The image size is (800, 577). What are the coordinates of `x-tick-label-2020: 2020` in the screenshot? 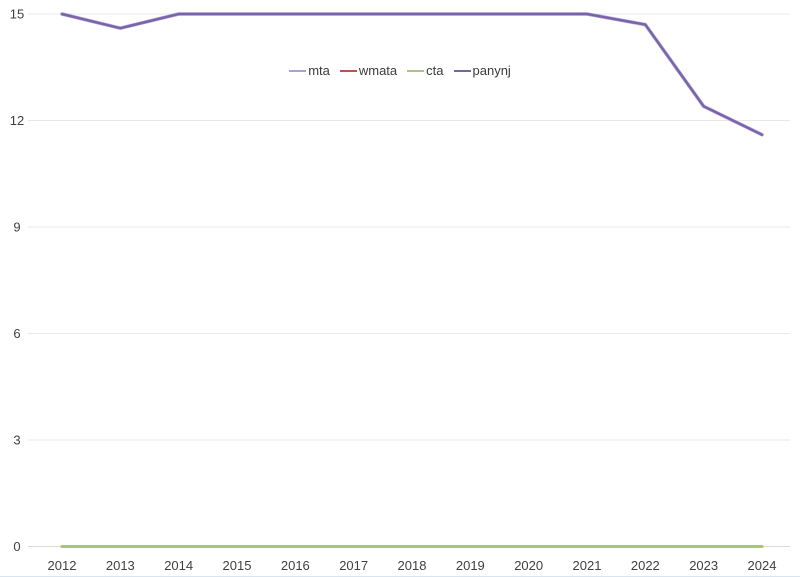 It's located at (528, 565).